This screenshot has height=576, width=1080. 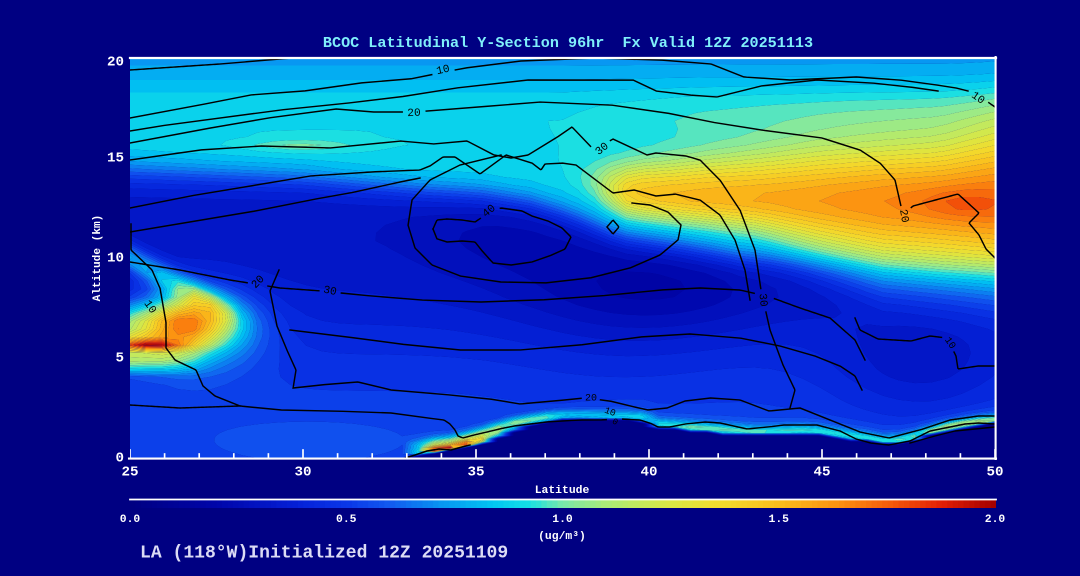 What do you see at coordinates (822, 473) in the screenshot?
I see `svg-text: 45` at bounding box center [822, 473].